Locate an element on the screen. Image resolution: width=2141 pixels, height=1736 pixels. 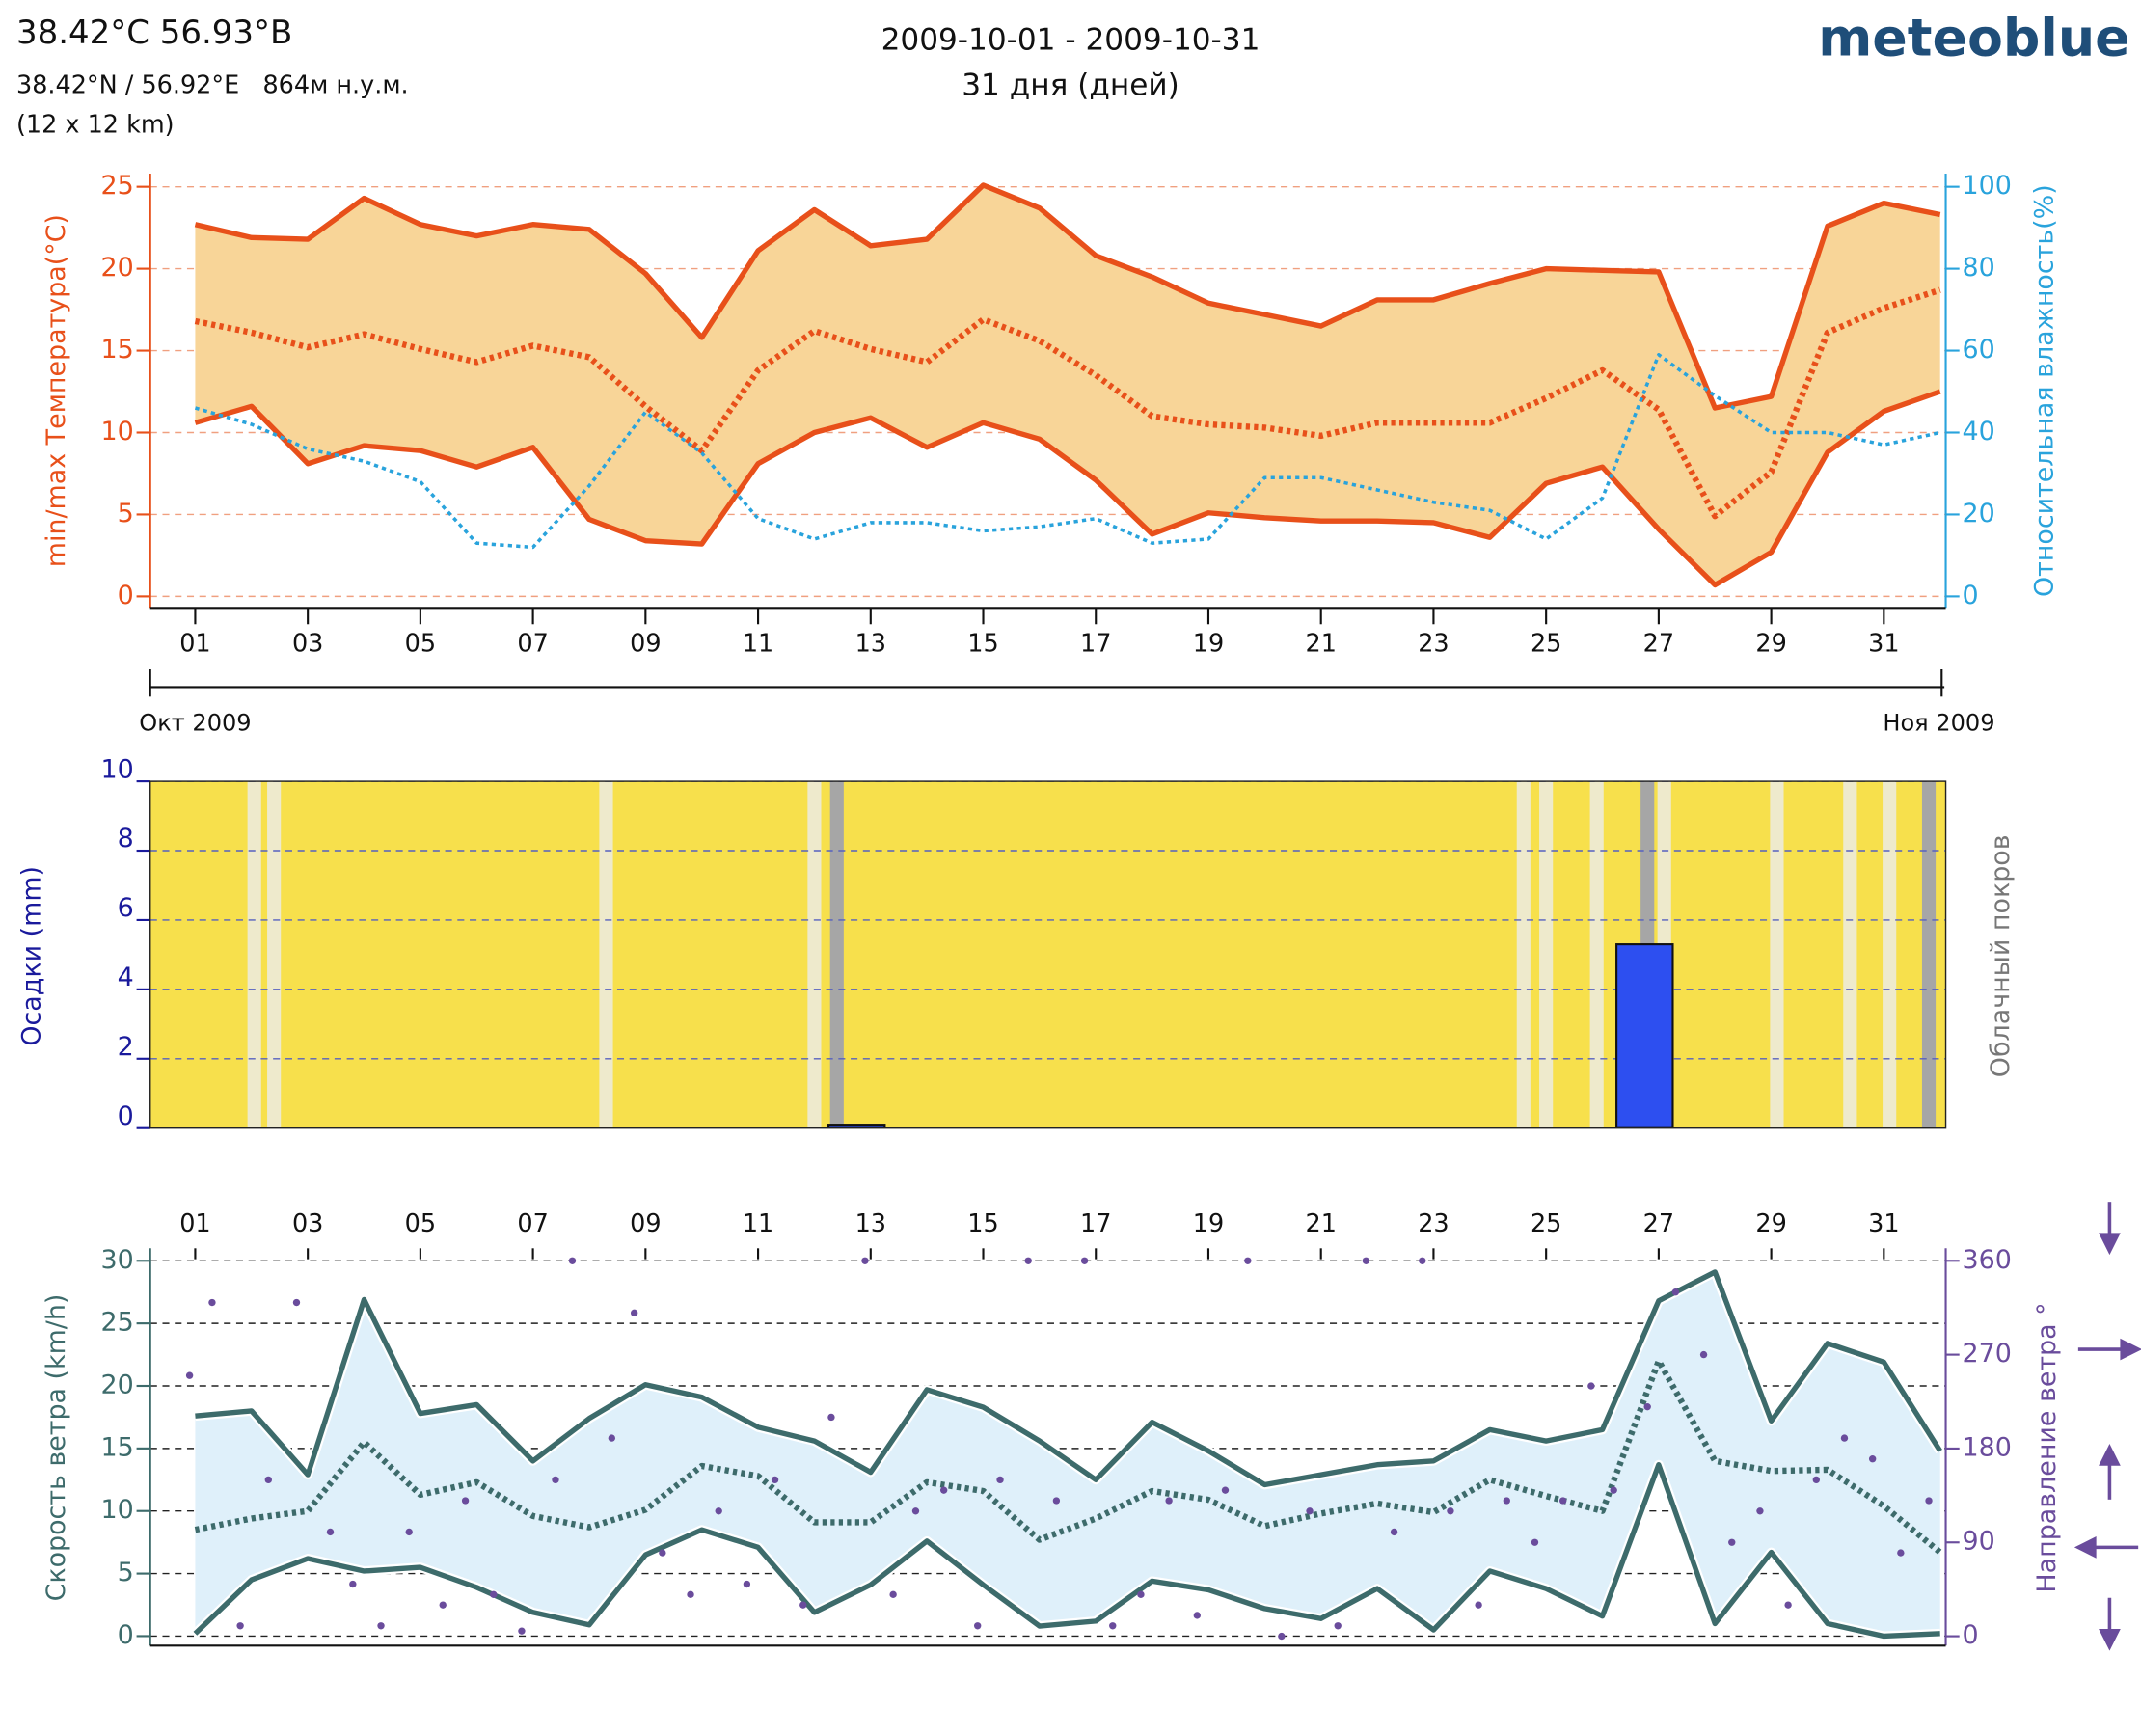
x-tick-label: 11 is located at coordinates (758, 644).